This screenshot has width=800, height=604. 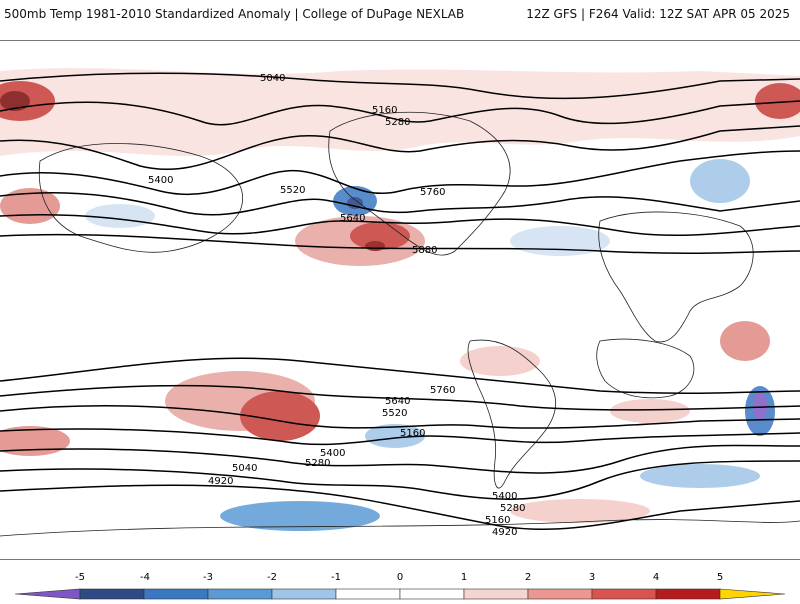 I want to click on contour-label-4920-south: 4920, so click(x=220, y=481).